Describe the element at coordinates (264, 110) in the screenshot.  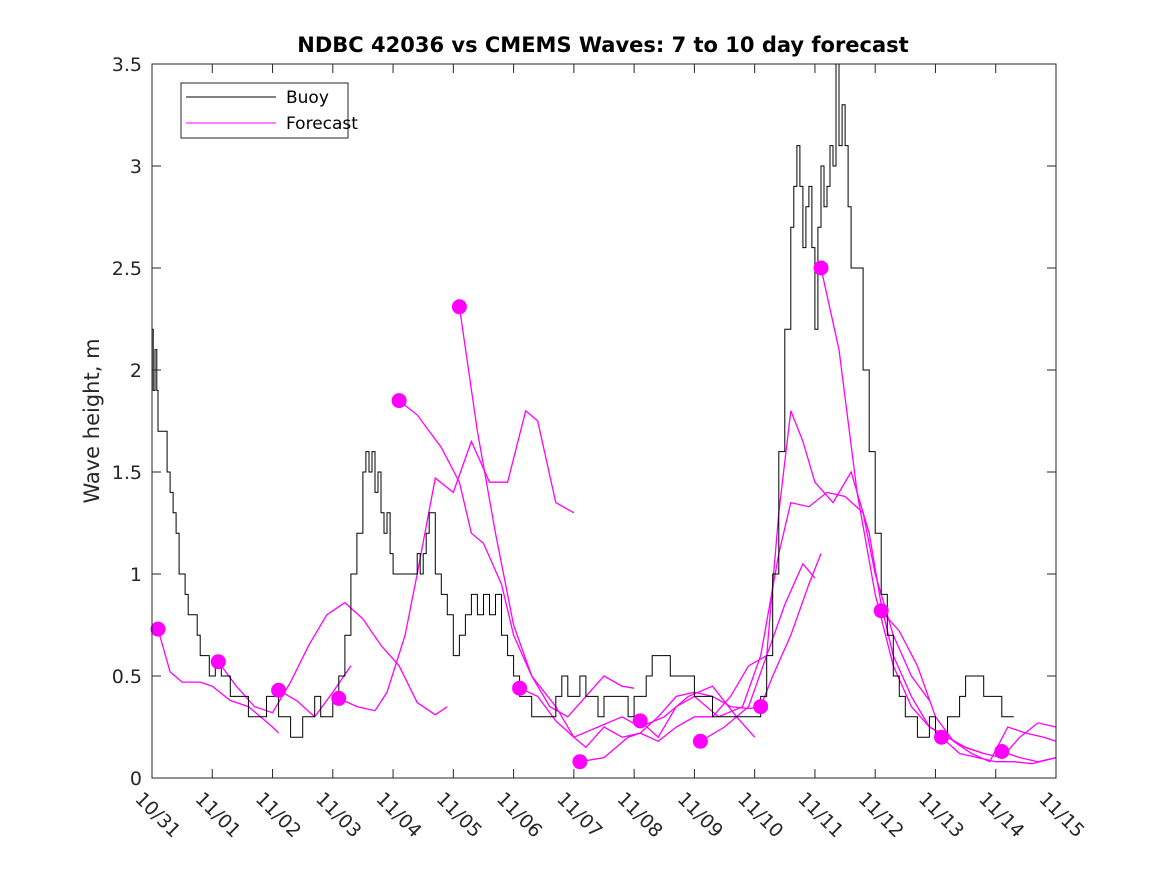
I see `legend-box` at that location.